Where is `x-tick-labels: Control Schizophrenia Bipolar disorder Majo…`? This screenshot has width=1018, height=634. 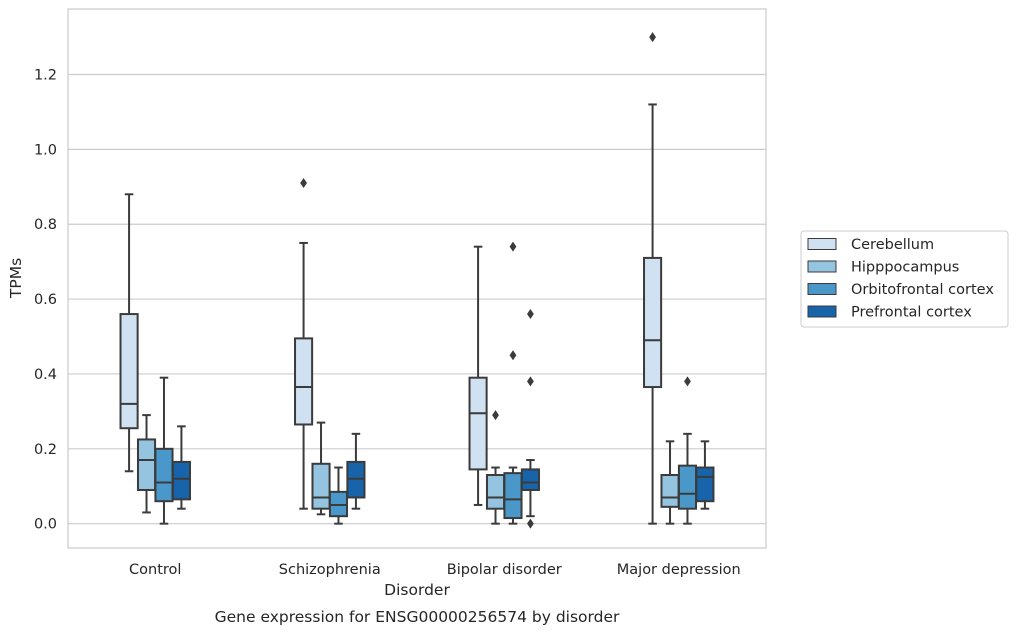
x-tick-labels: Control Schizophrenia Bipolar disorder Majo… is located at coordinates (435, 570).